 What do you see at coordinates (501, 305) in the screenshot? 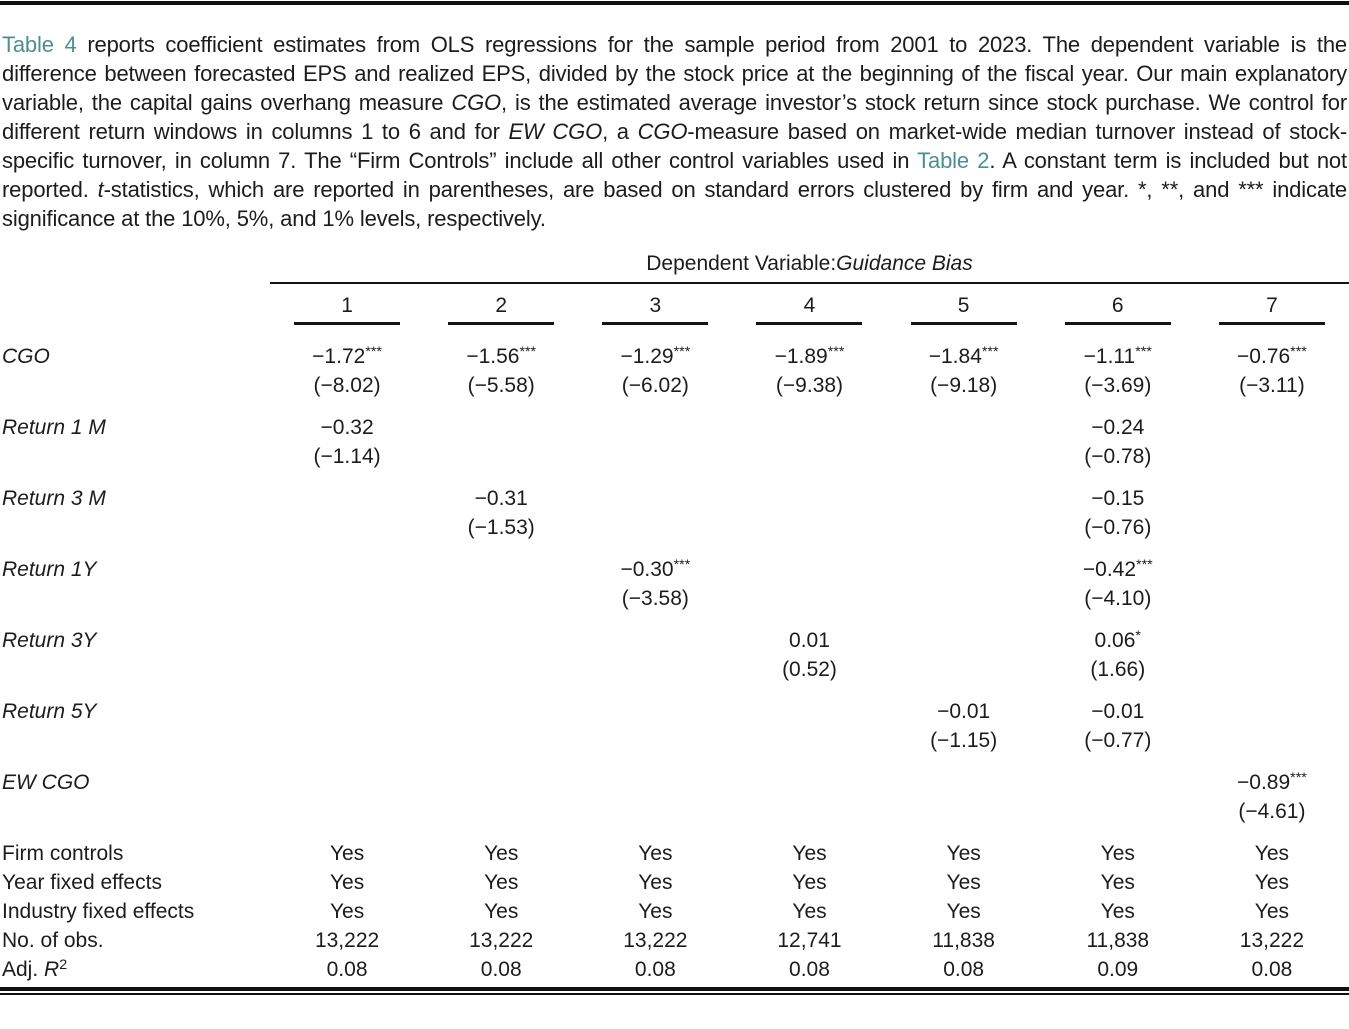
I see `column-number: 2` at bounding box center [501, 305].